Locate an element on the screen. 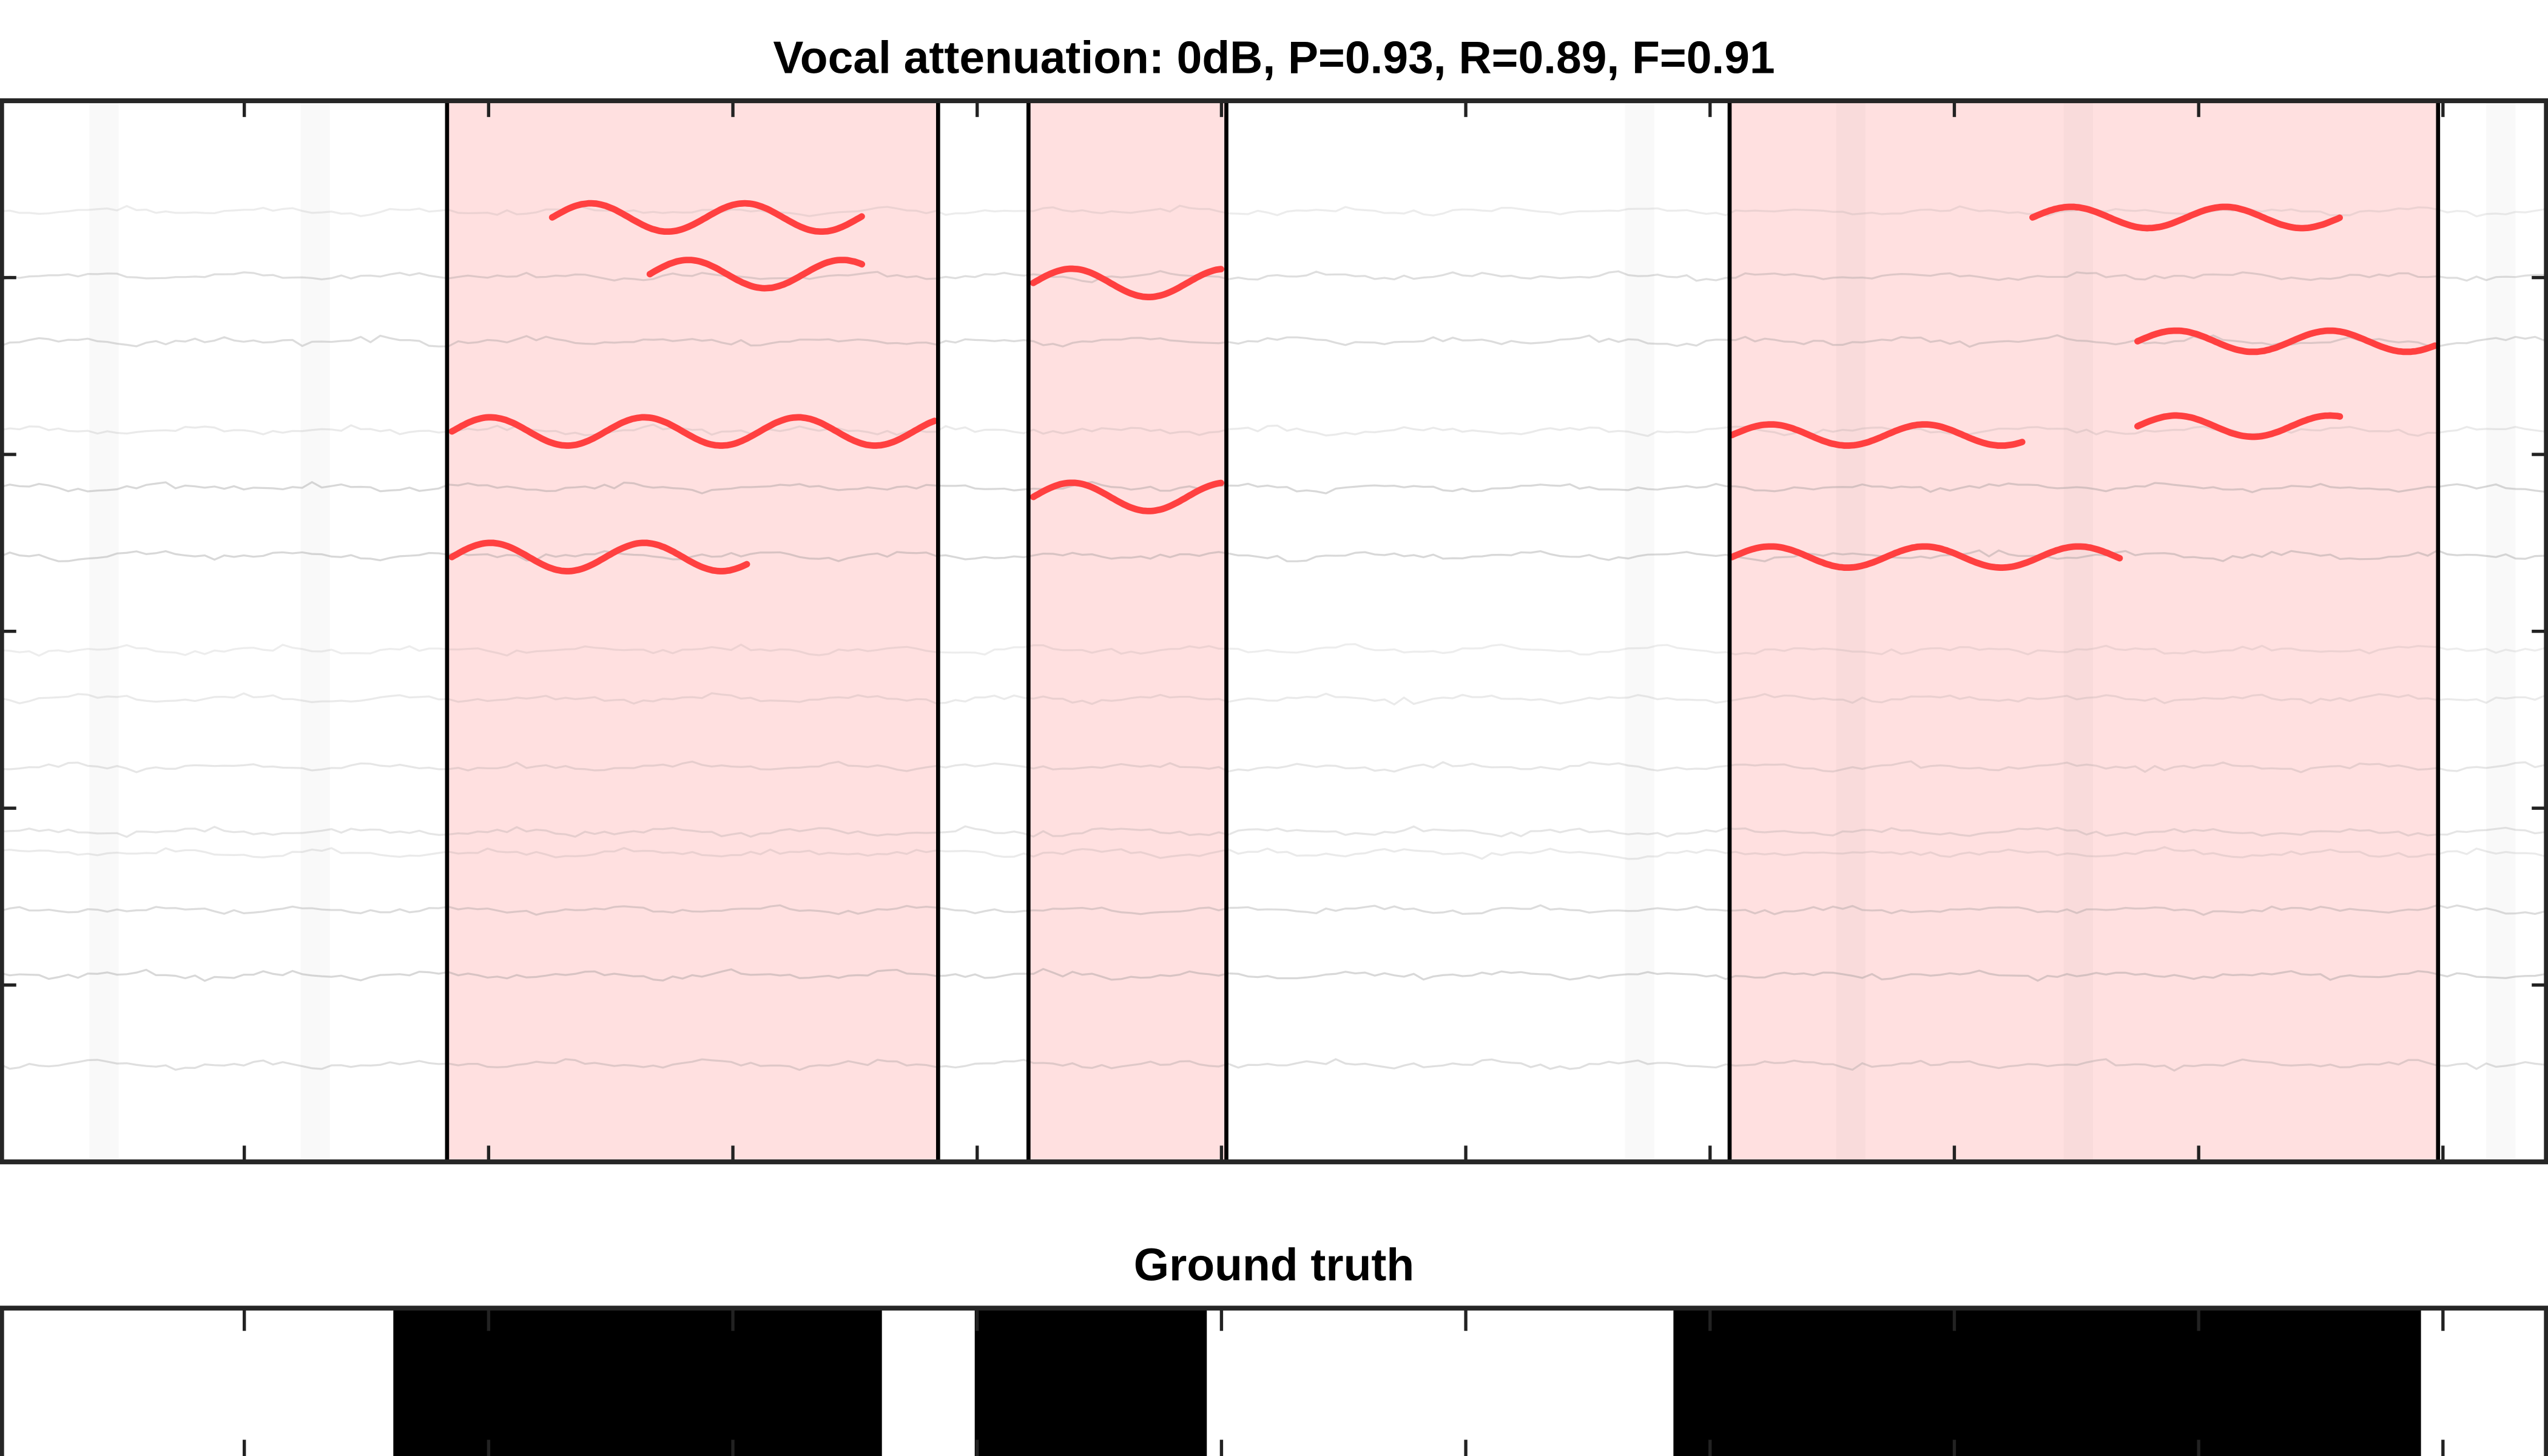 The height and width of the screenshot is (1456, 2548). plot-frame is located at coordinates (1274, 1381).